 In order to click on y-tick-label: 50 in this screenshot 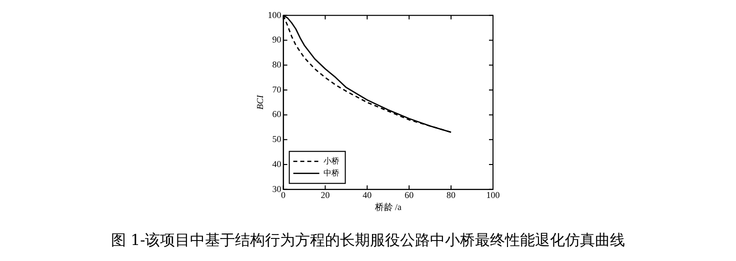, I will do `click(277, 139)`.